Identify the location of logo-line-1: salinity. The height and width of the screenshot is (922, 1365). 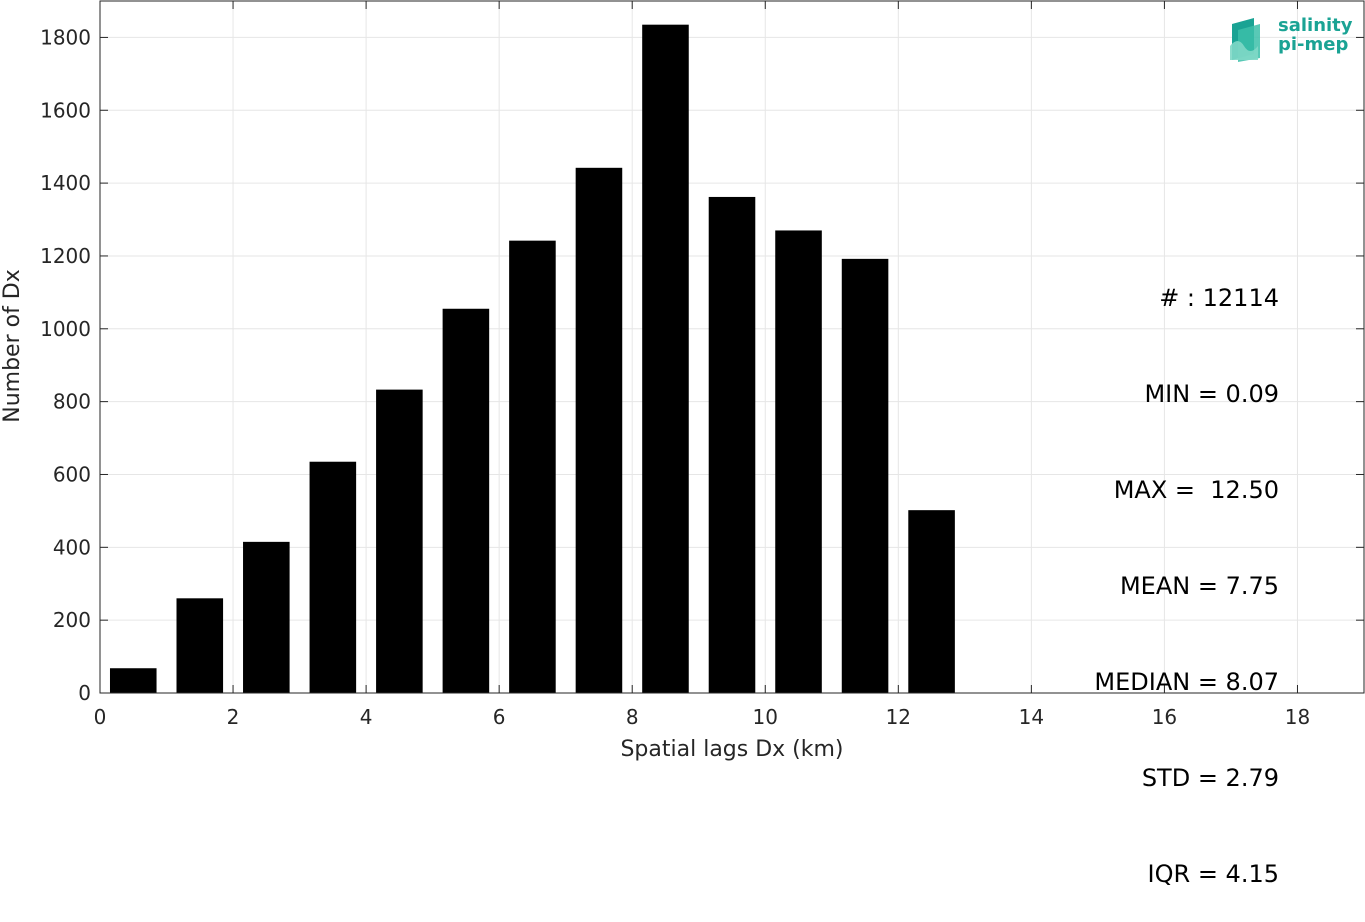
(1315, 25).